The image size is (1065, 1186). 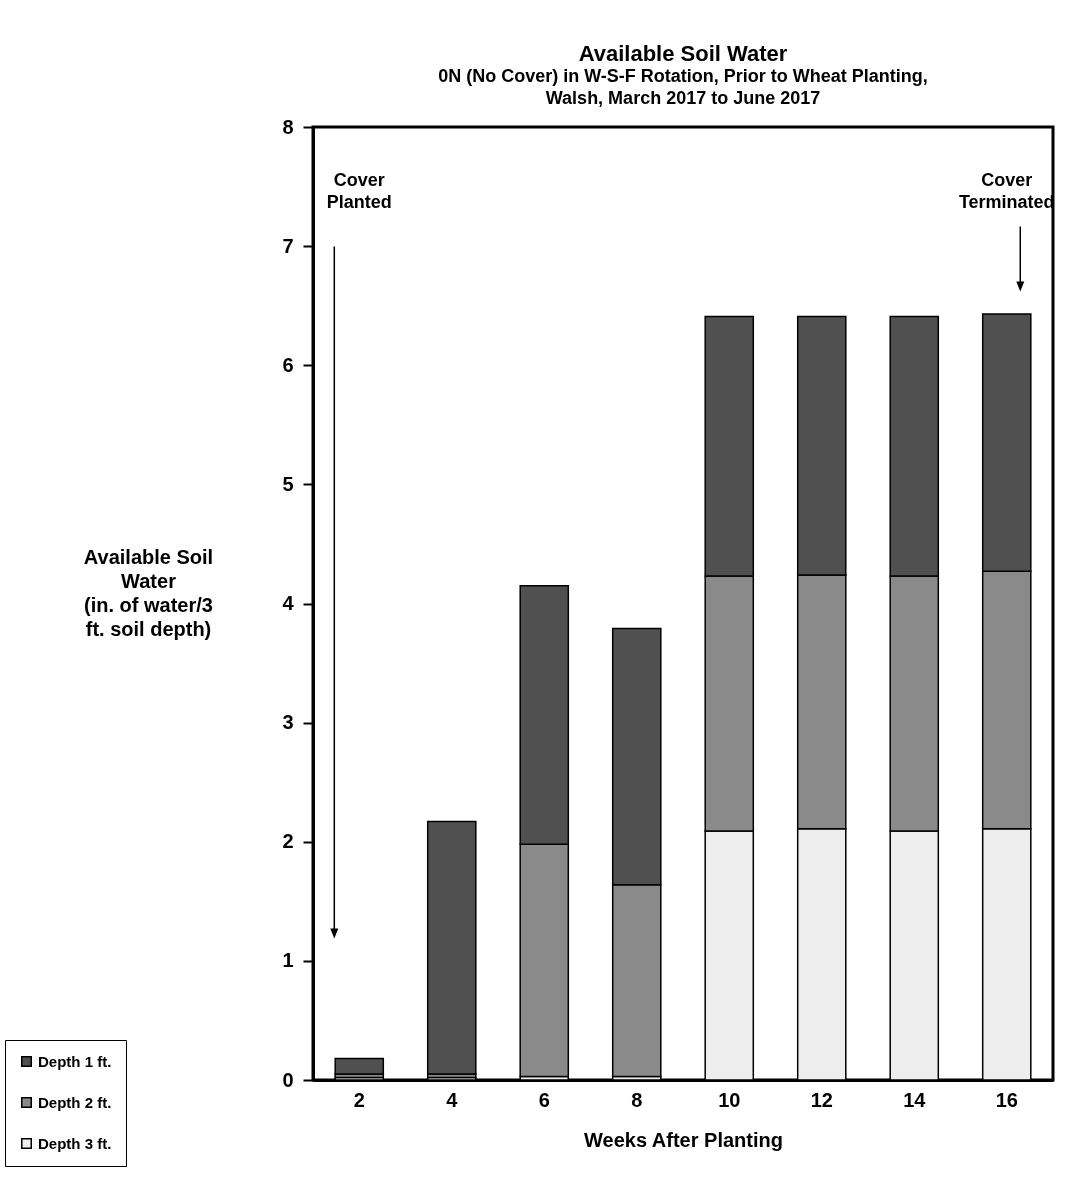 I want to click on legend-label: Depth 3 ft., so click(x=75, y=1143).